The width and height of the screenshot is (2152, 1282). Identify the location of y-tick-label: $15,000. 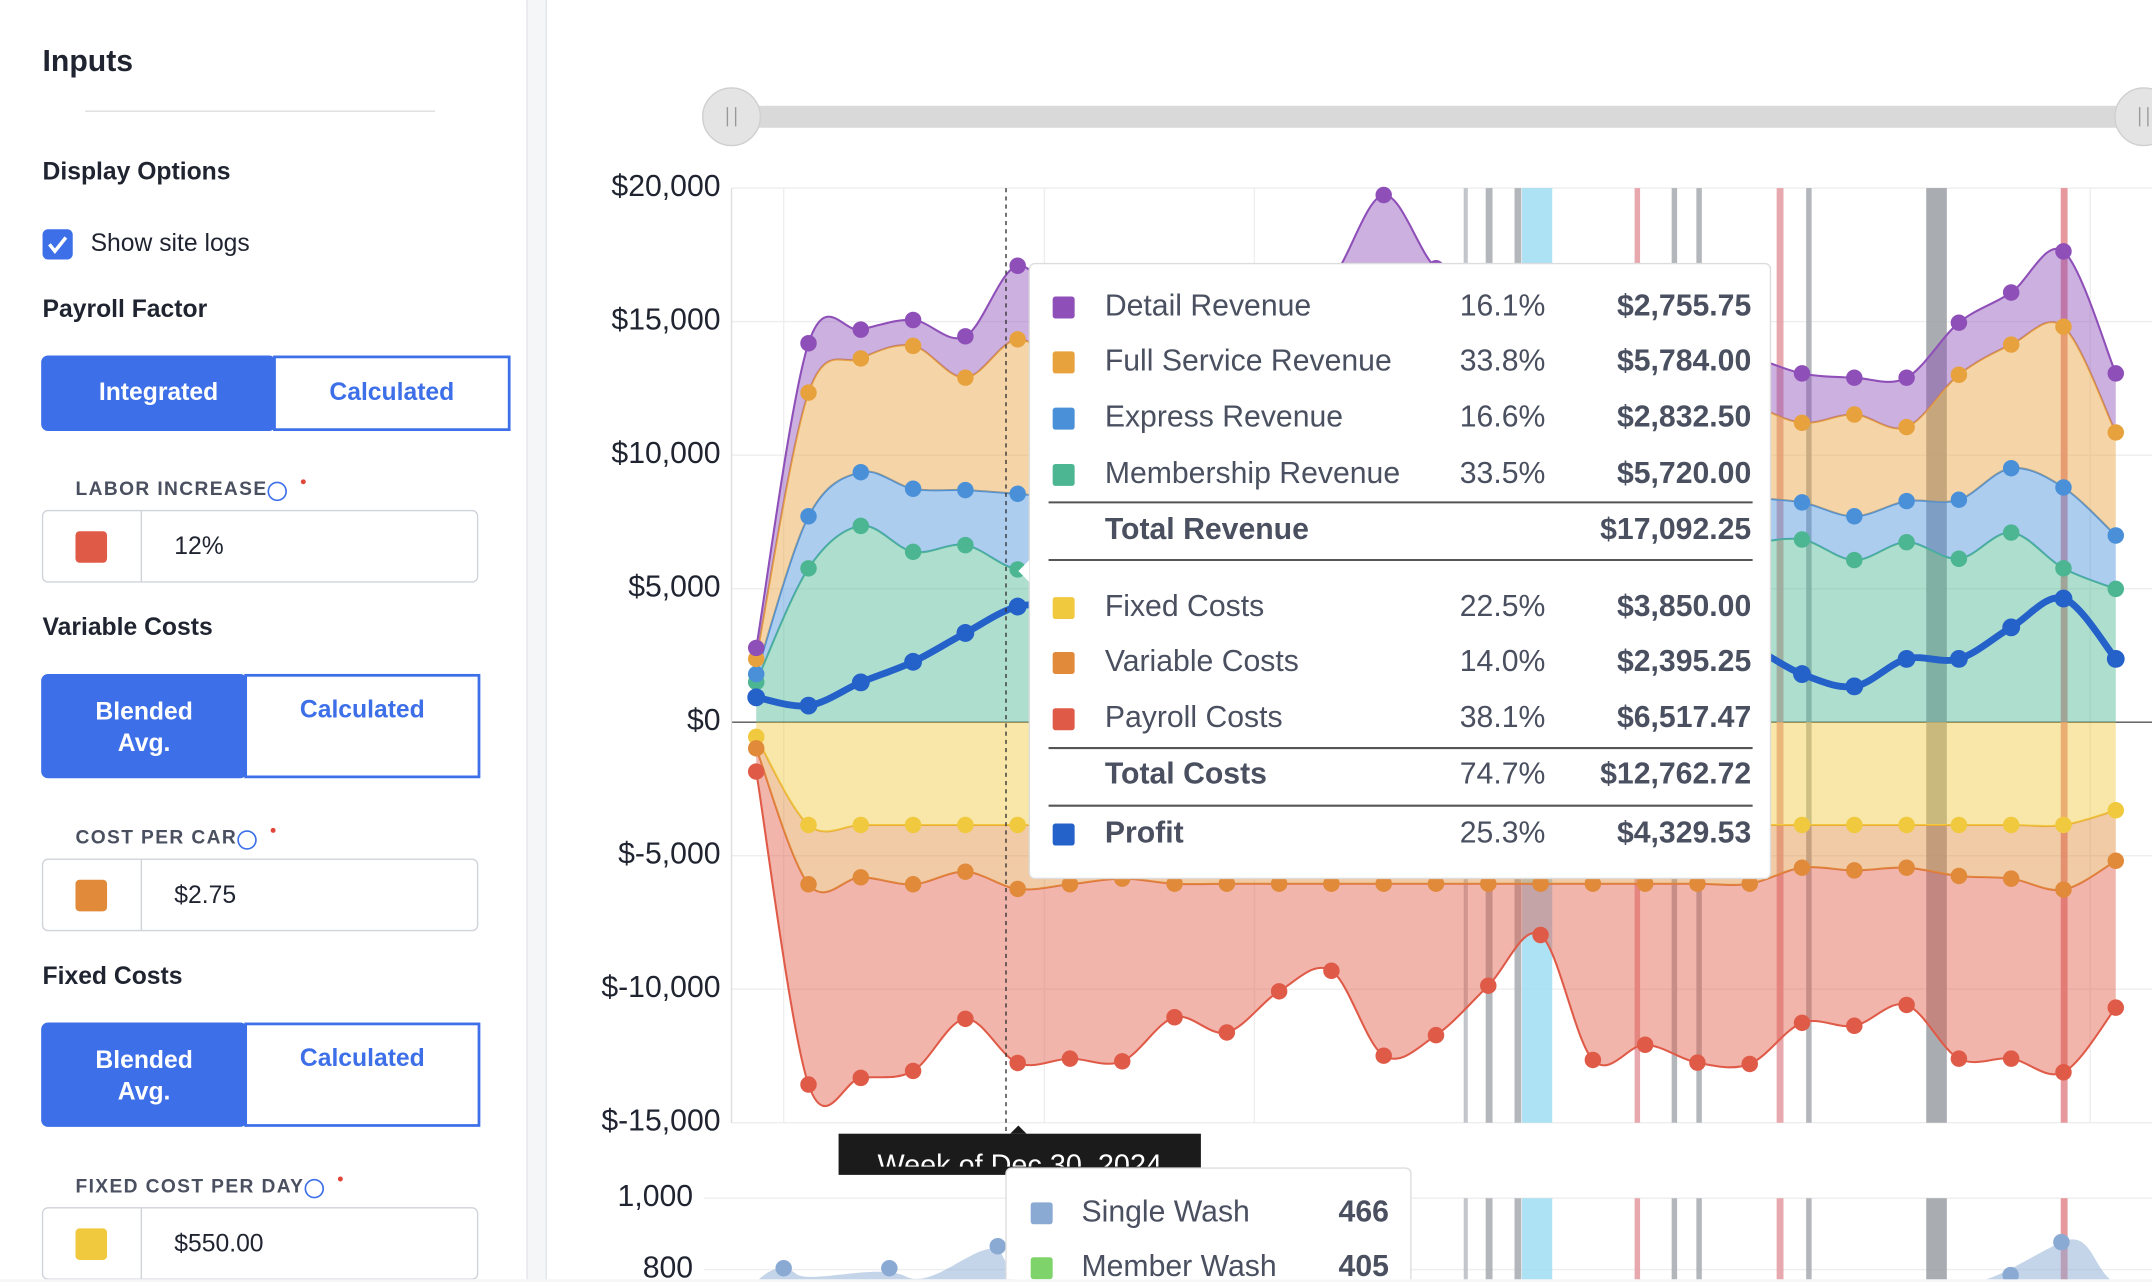
(665, 320).